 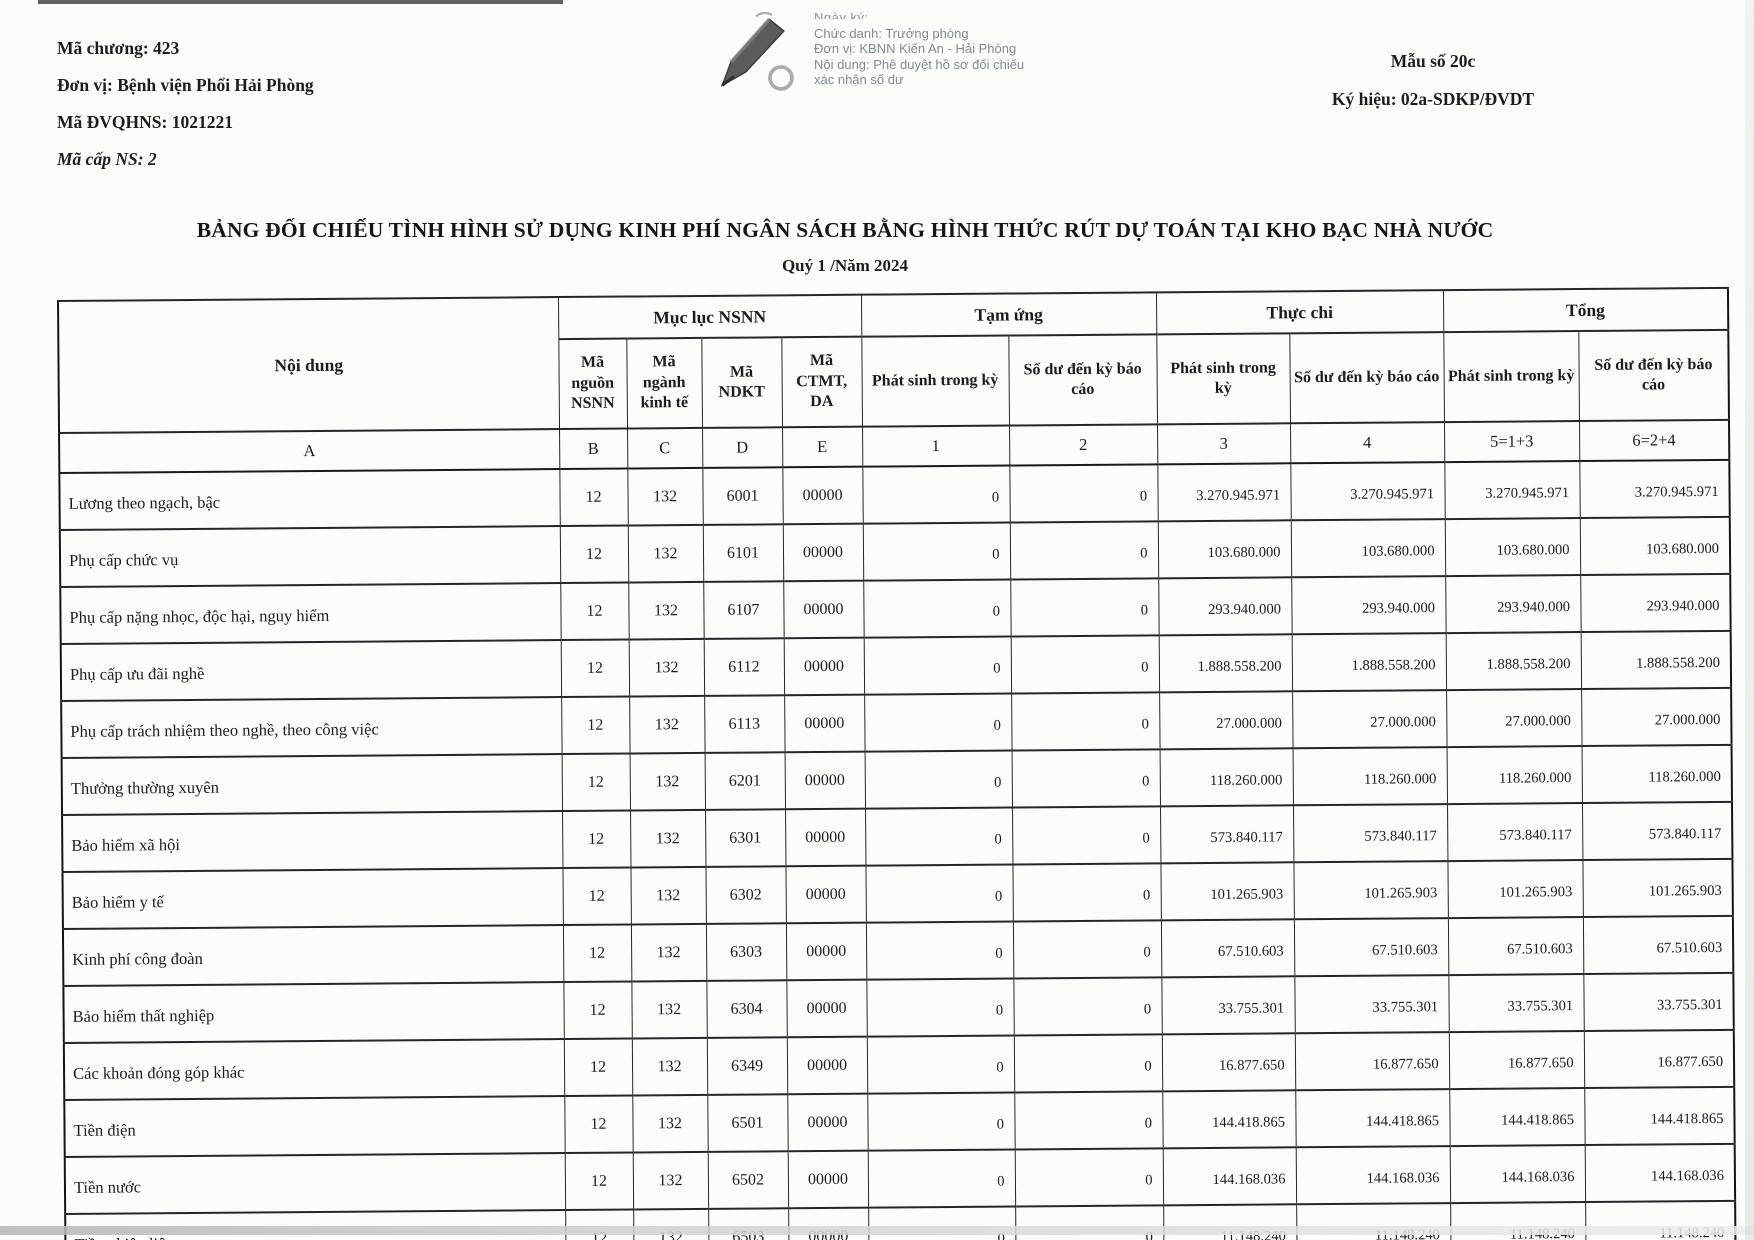 I want to click on row-code-cell: 6301, so click(x=745, y=838).